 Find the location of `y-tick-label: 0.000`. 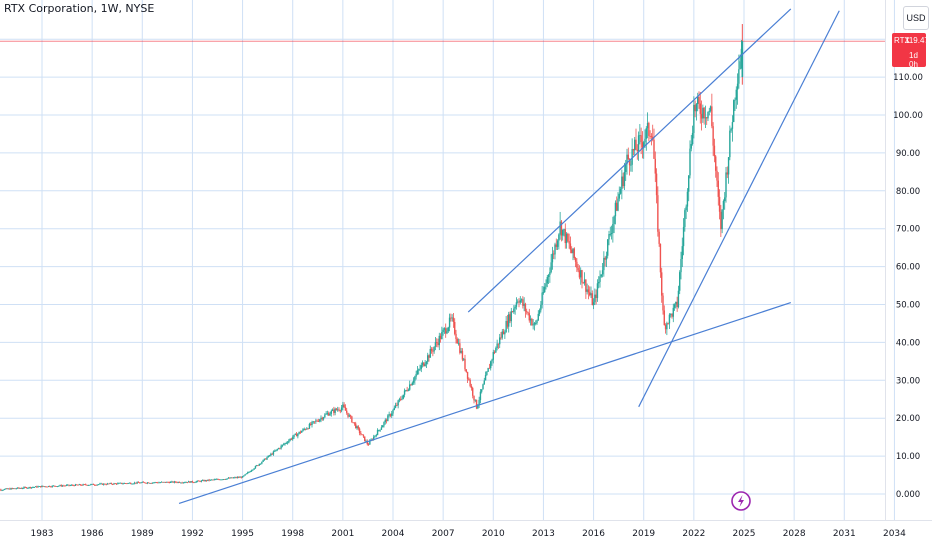

y-tick-label: 0.000 is located at coordinates (908, 495).